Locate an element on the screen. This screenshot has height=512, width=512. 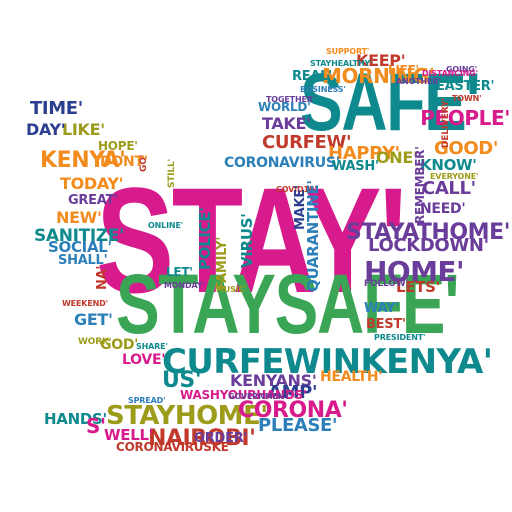
cloud-word: STAYSAFE' is located at coordinates (288, 304).